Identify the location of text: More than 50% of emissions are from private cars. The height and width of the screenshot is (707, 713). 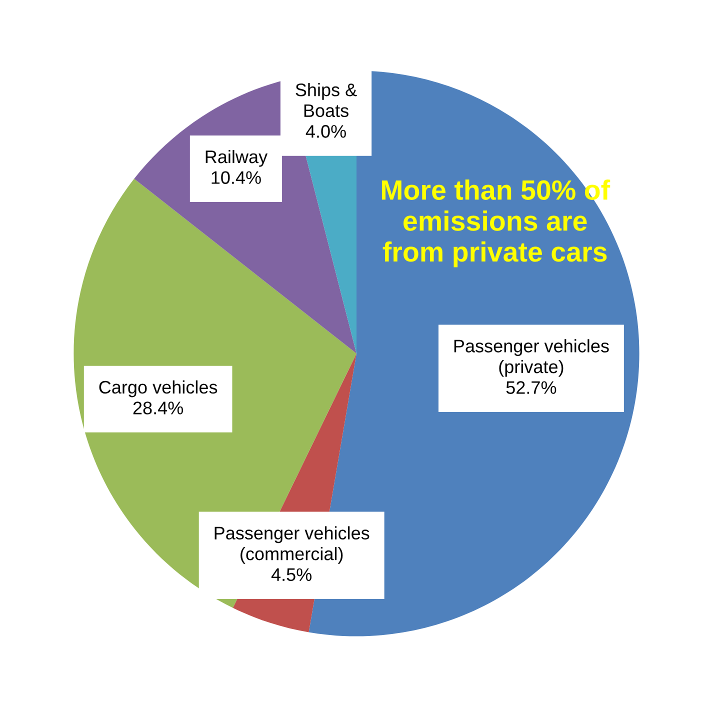
(496, 224).